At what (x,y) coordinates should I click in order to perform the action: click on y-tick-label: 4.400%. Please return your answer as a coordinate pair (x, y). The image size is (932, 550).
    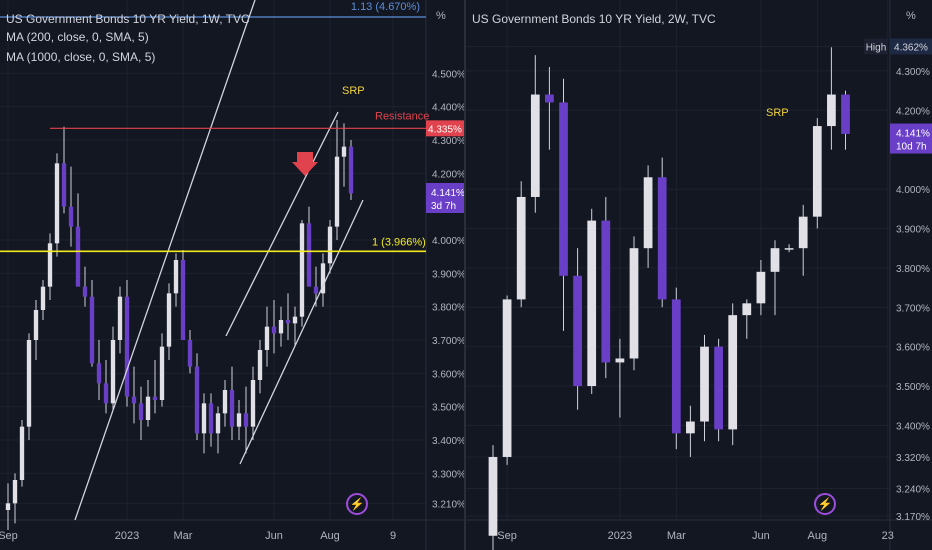
    Looking at the image, I should click on (448, 108).